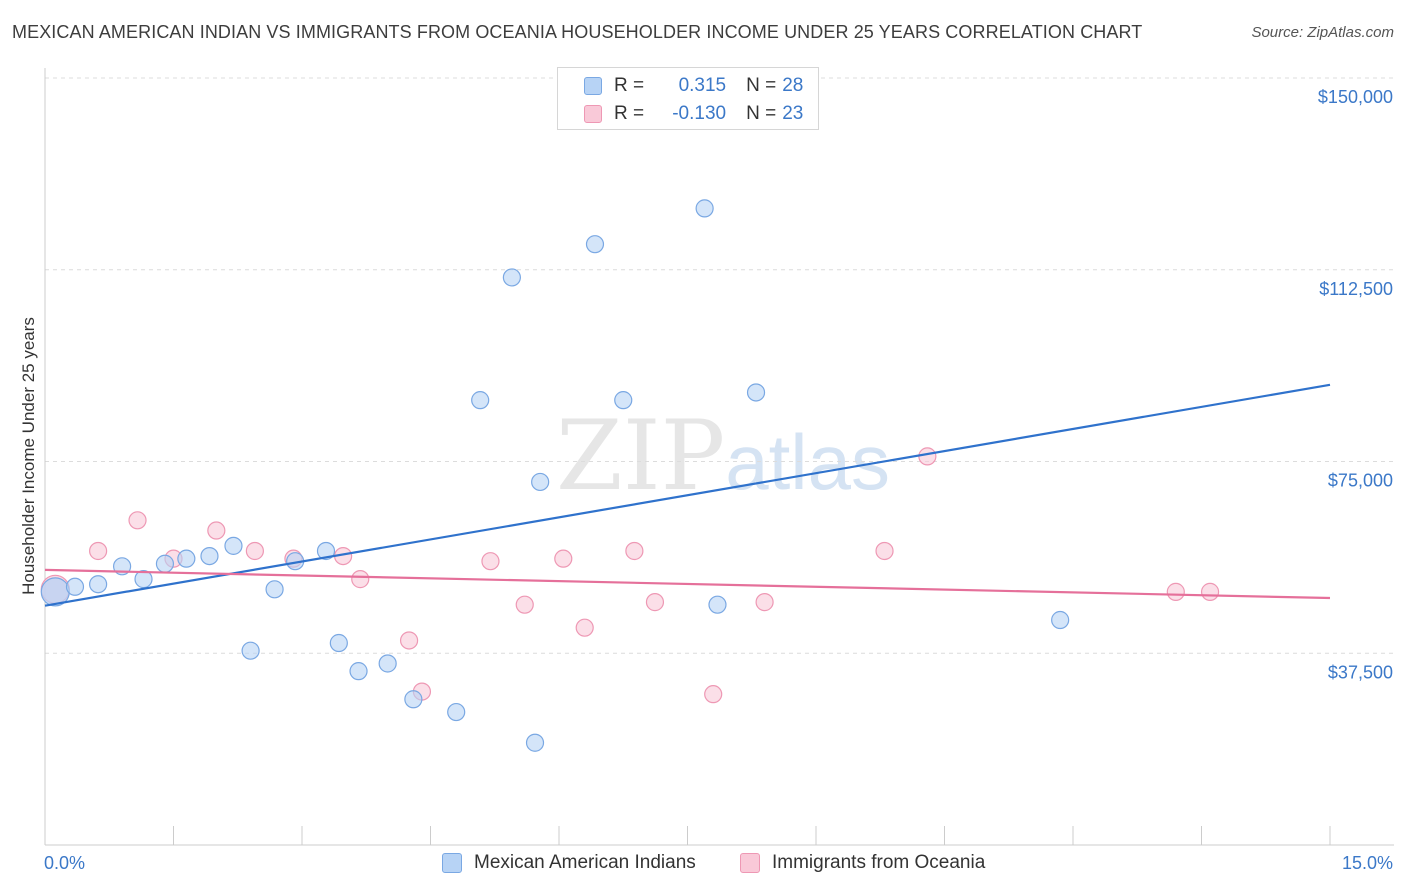 This screenshot has height=892, width=1406. I want to click on stats-legend: R = 0.315 N = 28 R = -0.130 N = 23, so click(688, 98).